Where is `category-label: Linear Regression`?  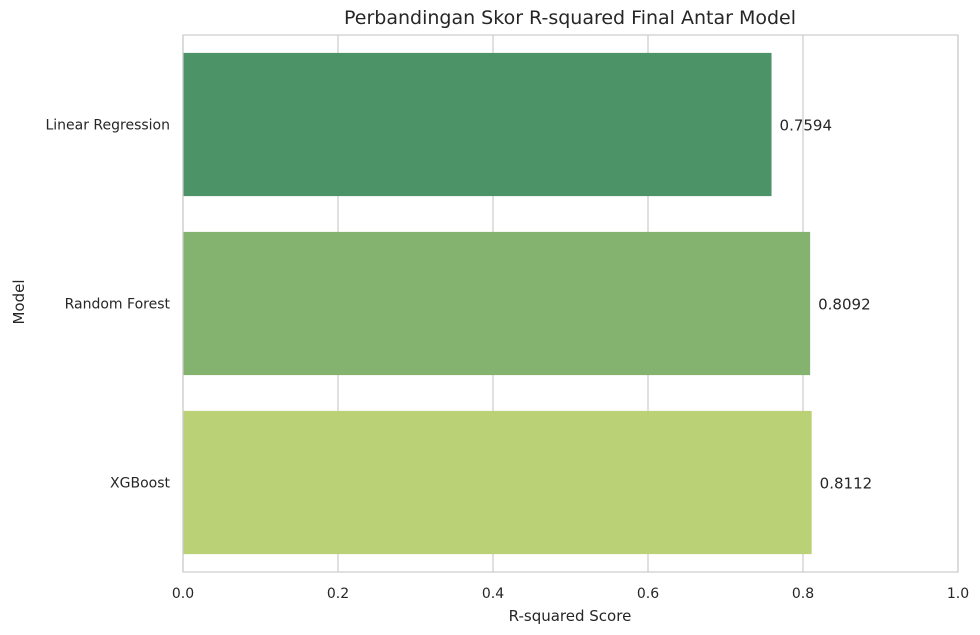 category-label: Linear Regression is located at coordinates (107, 126).